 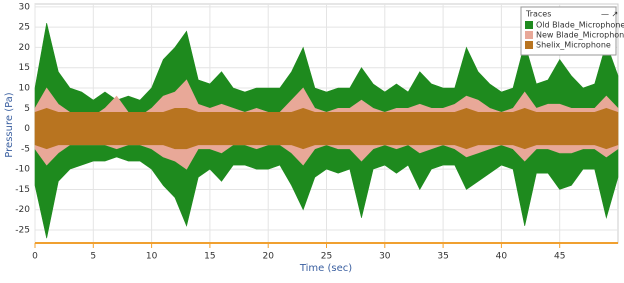 What do you see at coordinates (580, 25) in the screenshot?
I see `legend-label: Old Blade_Microphone` at bounding box center [580, 25].